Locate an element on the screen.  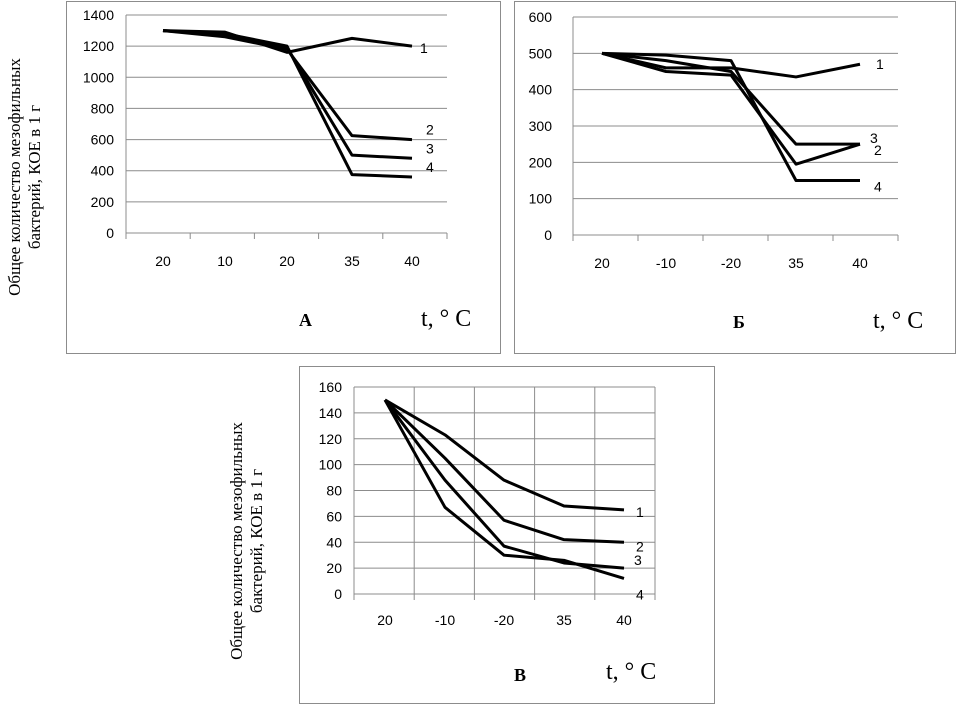
panel-letter-b: Б is located at coordinates (739, 322).